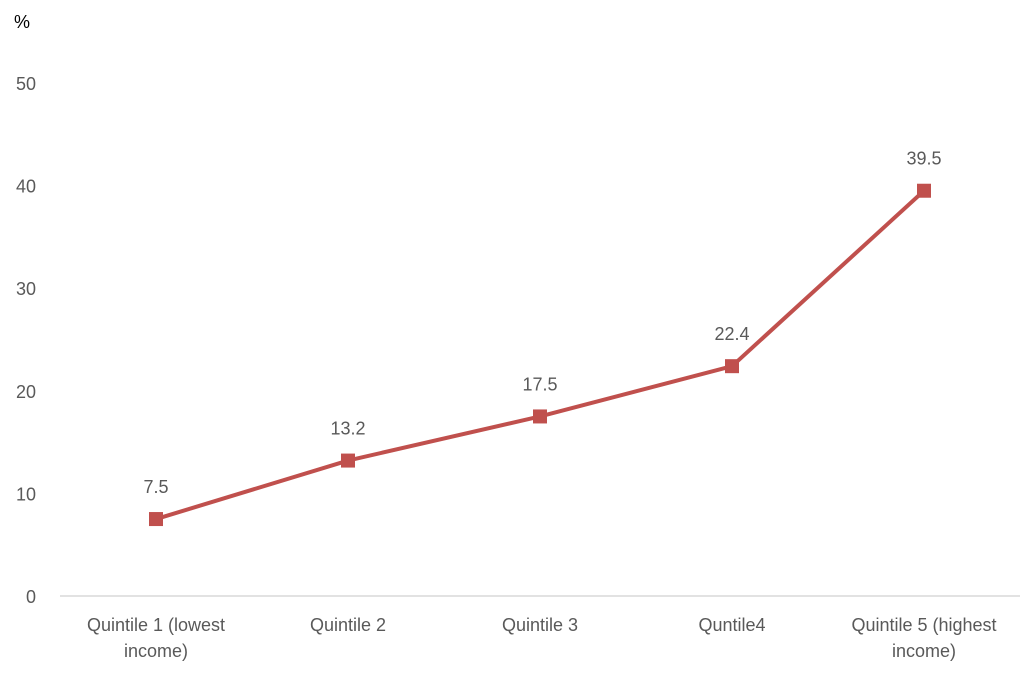 The image size is (1027, 675). I want to click on x-tick-label: Quintile 1 (lowest income), so click(156, 638).